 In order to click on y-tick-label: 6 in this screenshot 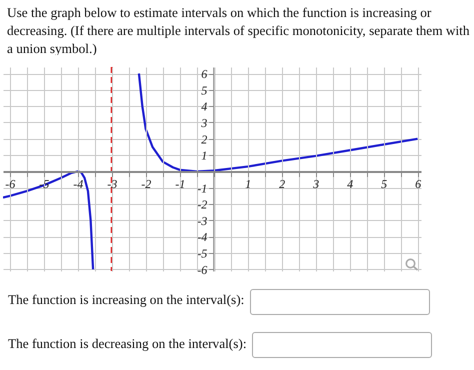, I will do `click(204, 74)`.